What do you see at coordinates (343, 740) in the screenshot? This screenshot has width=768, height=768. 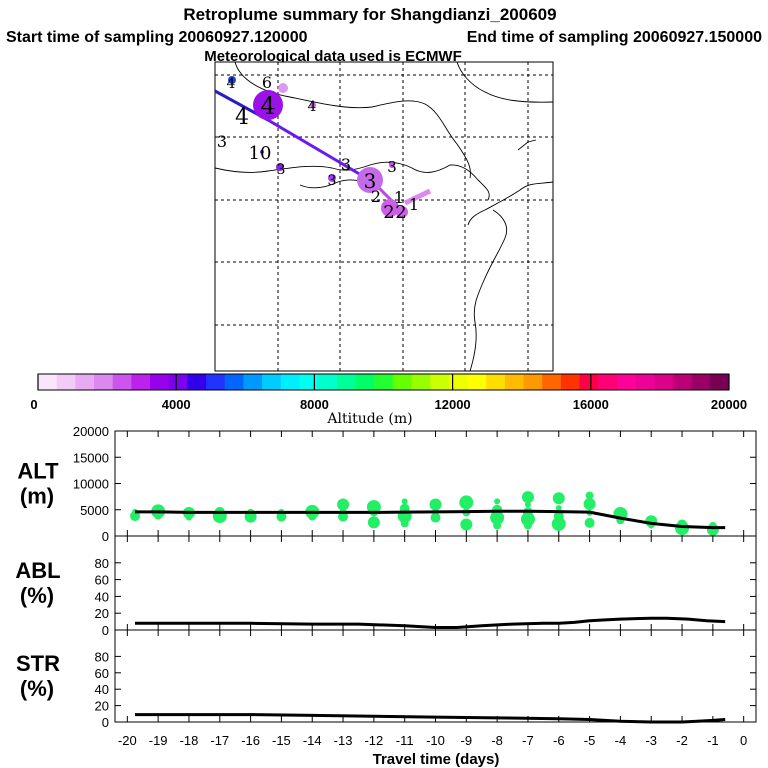 I see `x-tick-label: -13` at bounding box center [343, 740].